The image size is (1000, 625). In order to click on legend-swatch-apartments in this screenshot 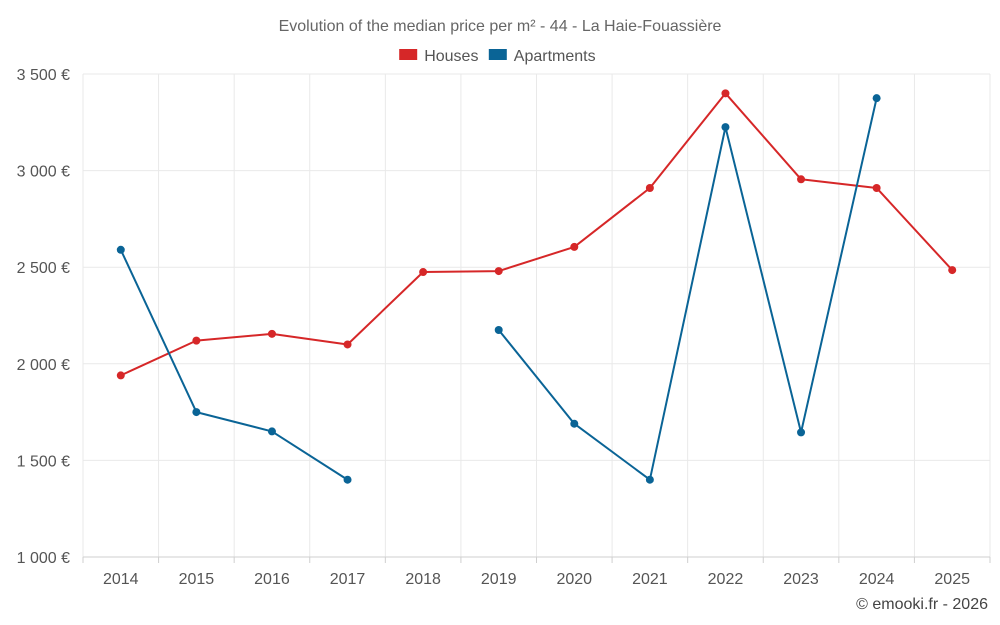, I will do `click(497, 54)`.